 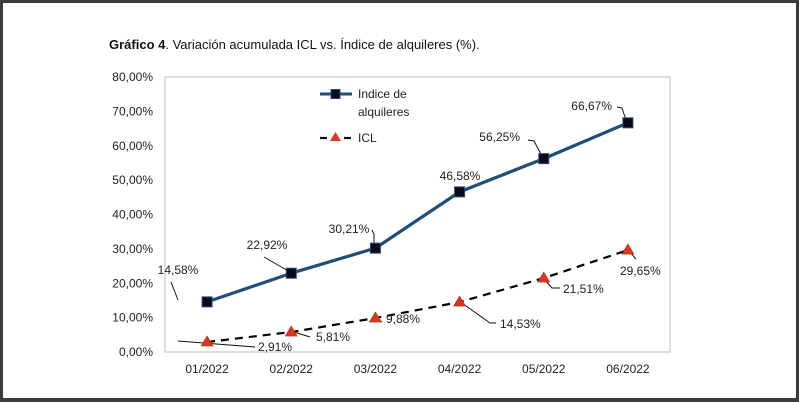 What do you see at coordinates (460, 176) in the screenshot?
I see `data-label: 46,58%` at bounding box center [460, 176].